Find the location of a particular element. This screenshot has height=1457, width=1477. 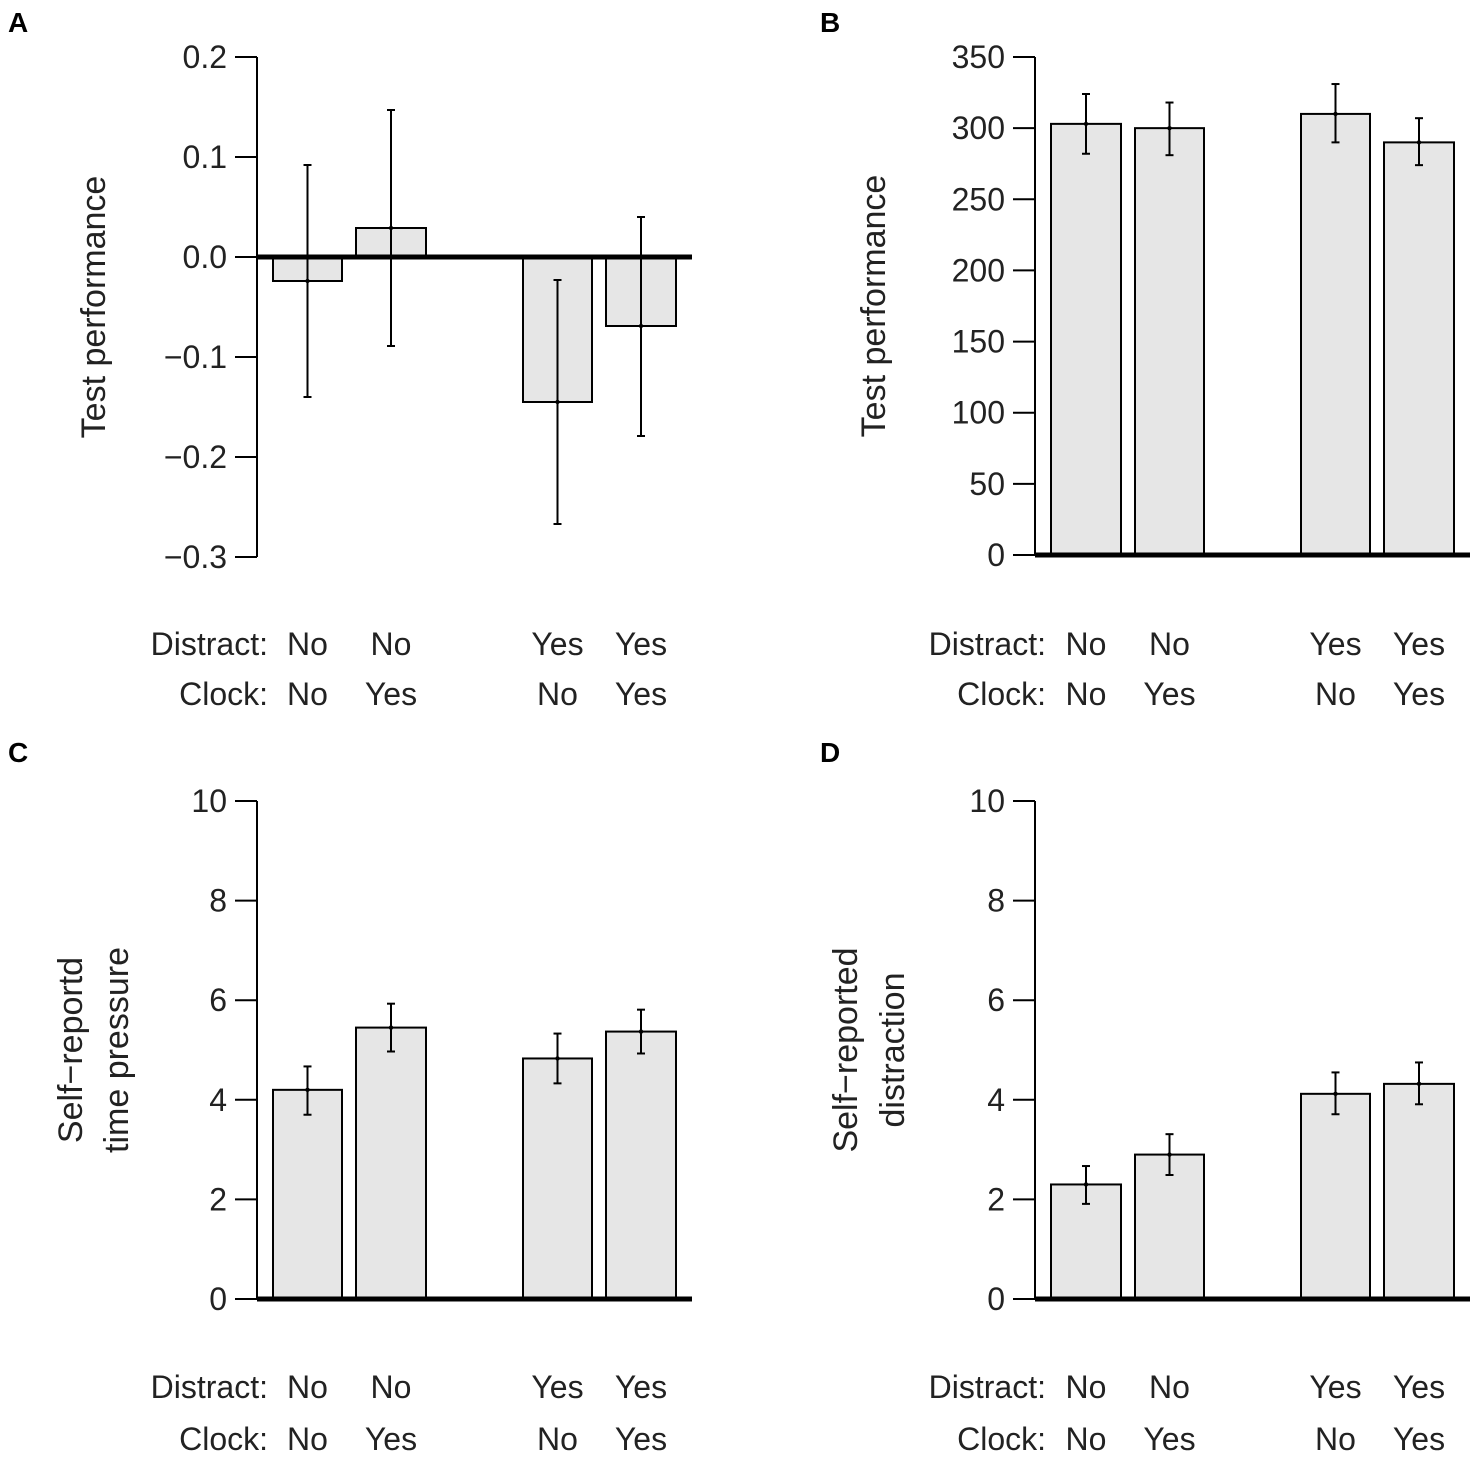

y-tick-label: 0.2 is located at coordinates (205, 57).